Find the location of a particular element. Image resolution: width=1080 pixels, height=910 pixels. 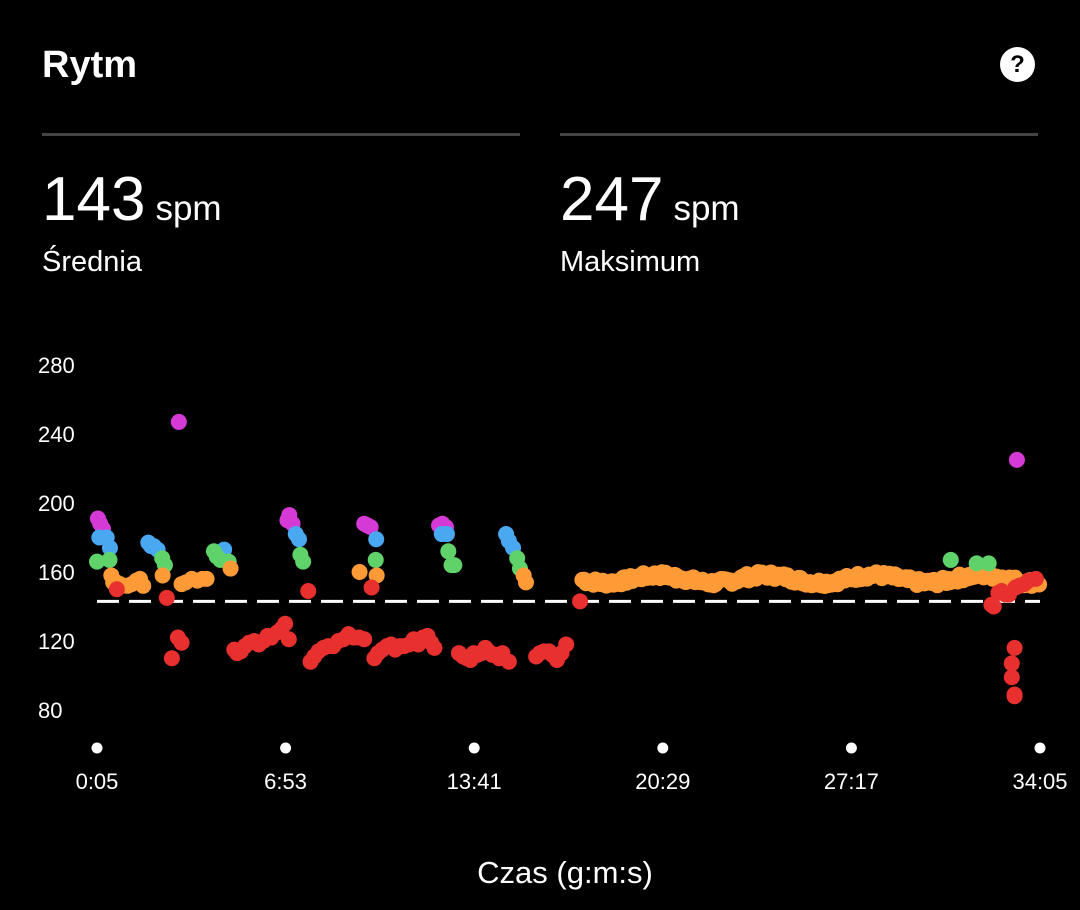

y-tick-label-240: 240 is located at coordinates (56, 434).